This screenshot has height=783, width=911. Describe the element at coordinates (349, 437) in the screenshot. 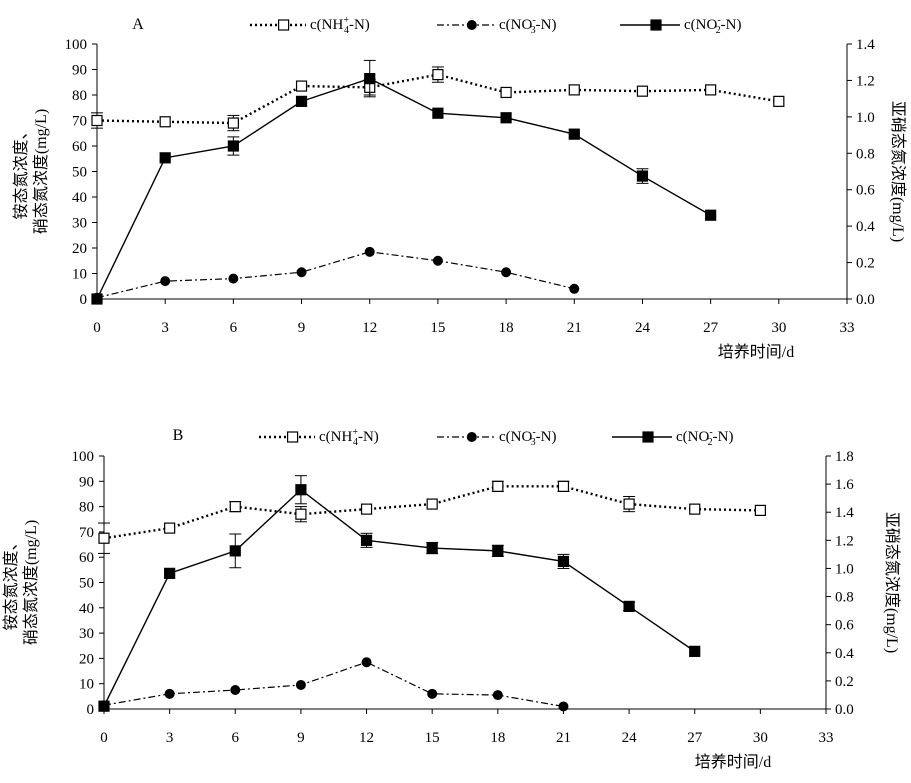

I see `legend-label: c(NH+ 4-N)` at that location.